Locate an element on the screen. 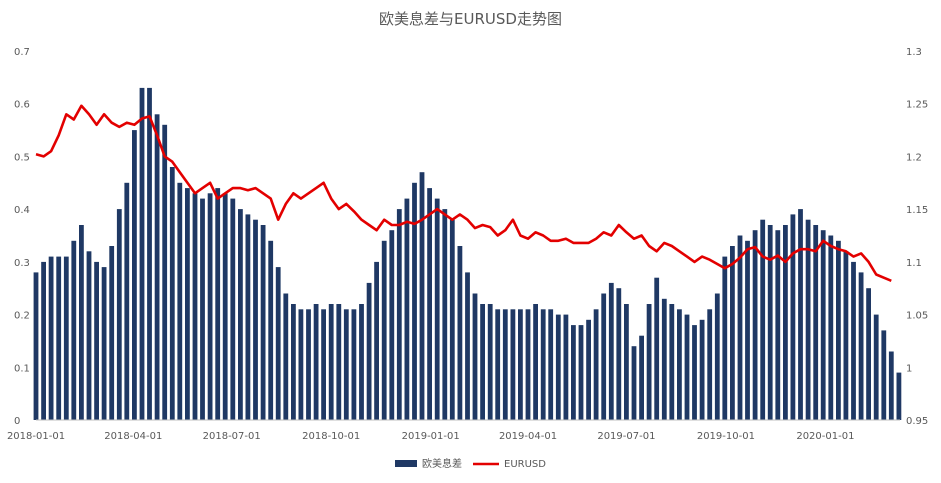 This screenshot has height=483, width=941. x-tick-label: 2019-01-01 is located at coordinates (431, 436).